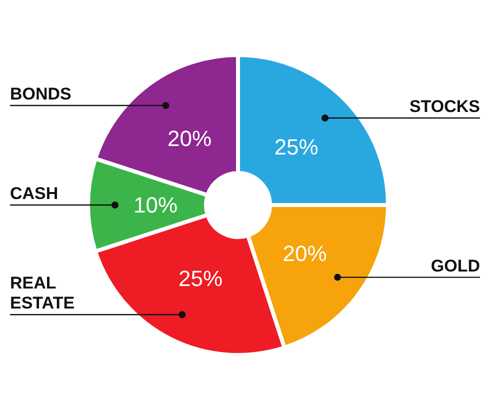 The height and width of the screenshot is (405, 490). I want to click on slice-label: REAL ESTATE, so click(42, 293).